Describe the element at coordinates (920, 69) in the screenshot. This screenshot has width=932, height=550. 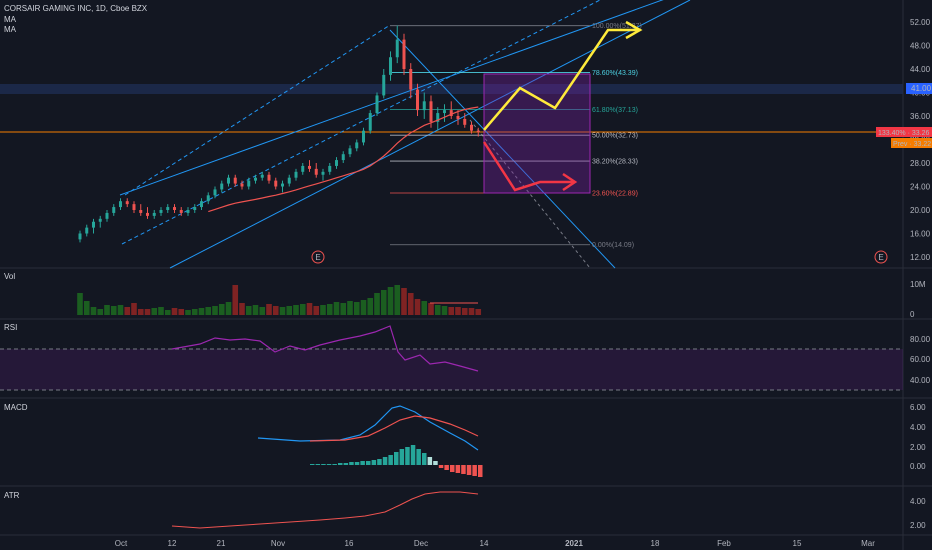
I see `price-tick: 44.00` at that location.